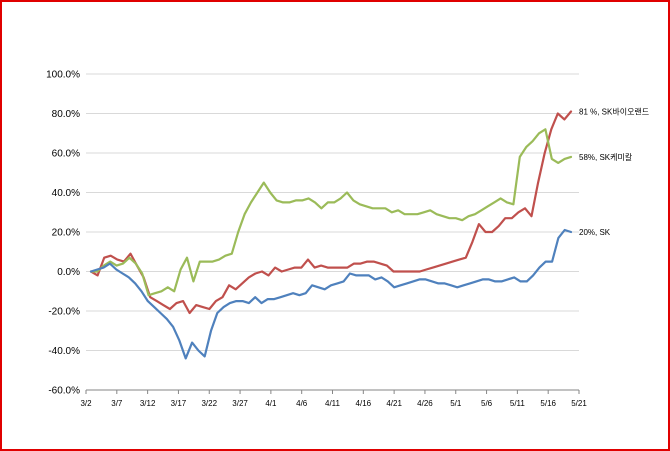 This screenshot has width=670, height=451. What do you see at coordinates (117, 403) in the screenshot?
I see `x-tick-label: 3/7` at bounding box center [117, 403].